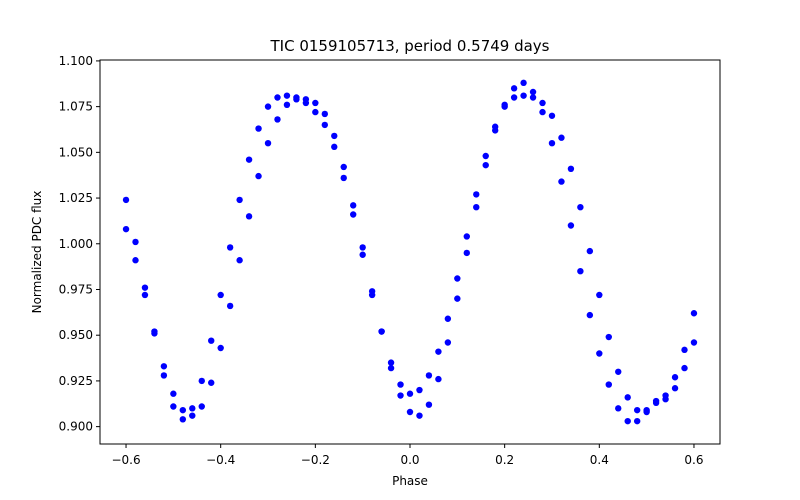  I want to click on x-tick-label: −0.4, so click(220, 460).